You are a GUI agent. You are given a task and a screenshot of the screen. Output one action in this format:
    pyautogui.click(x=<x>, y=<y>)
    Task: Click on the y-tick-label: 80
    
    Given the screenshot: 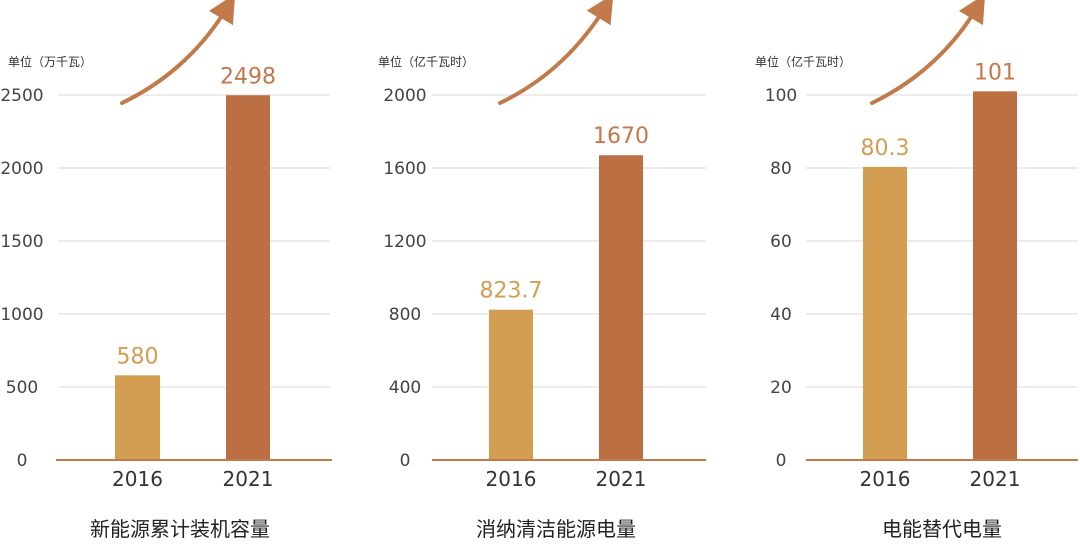 What is the action you would take?
    pyautogui.click(x=781, y=169)
    